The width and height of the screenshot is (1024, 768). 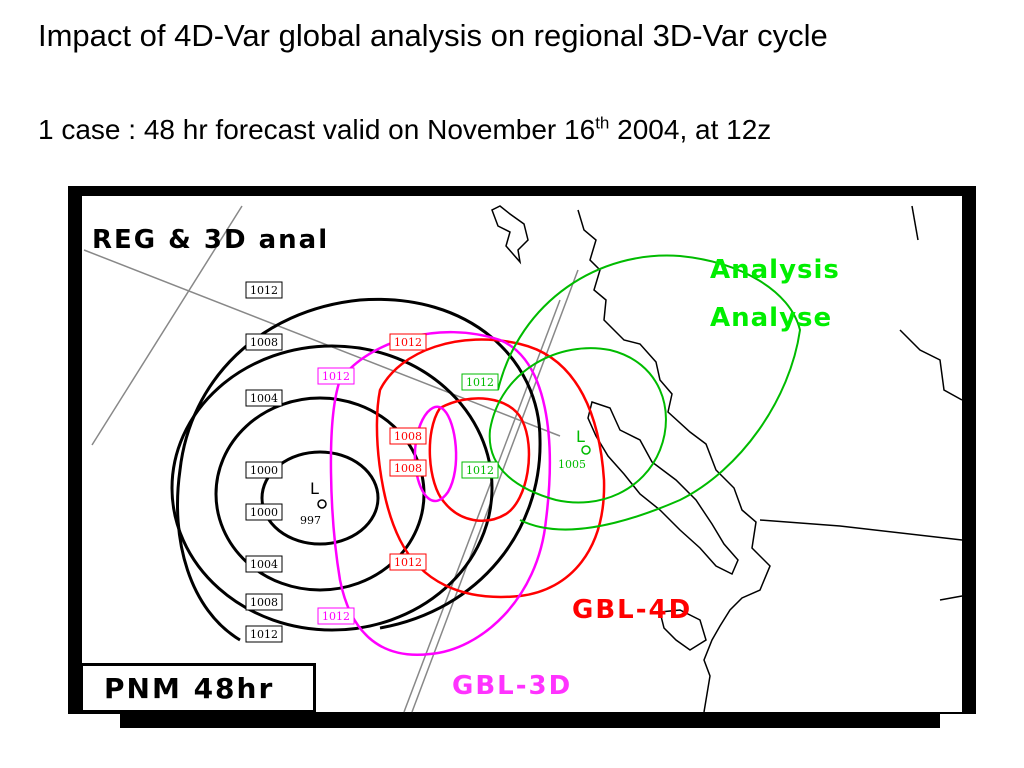 What do you see at coordinates (310, 520) in the screenshot?
I see `reg-low-value: 997` at bounding box center [310, 520].